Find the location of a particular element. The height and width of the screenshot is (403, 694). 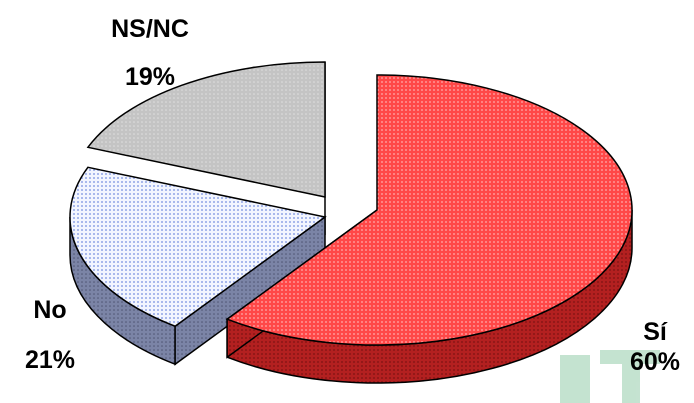

pie-slice-top-no is located at coordinates (198, 247).